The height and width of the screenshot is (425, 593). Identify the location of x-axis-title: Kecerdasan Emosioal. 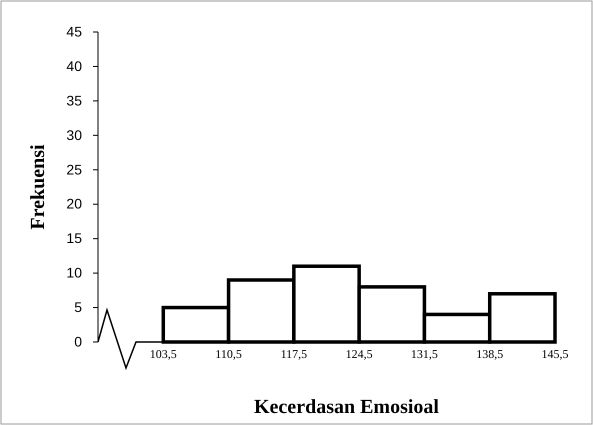
(347, 407).